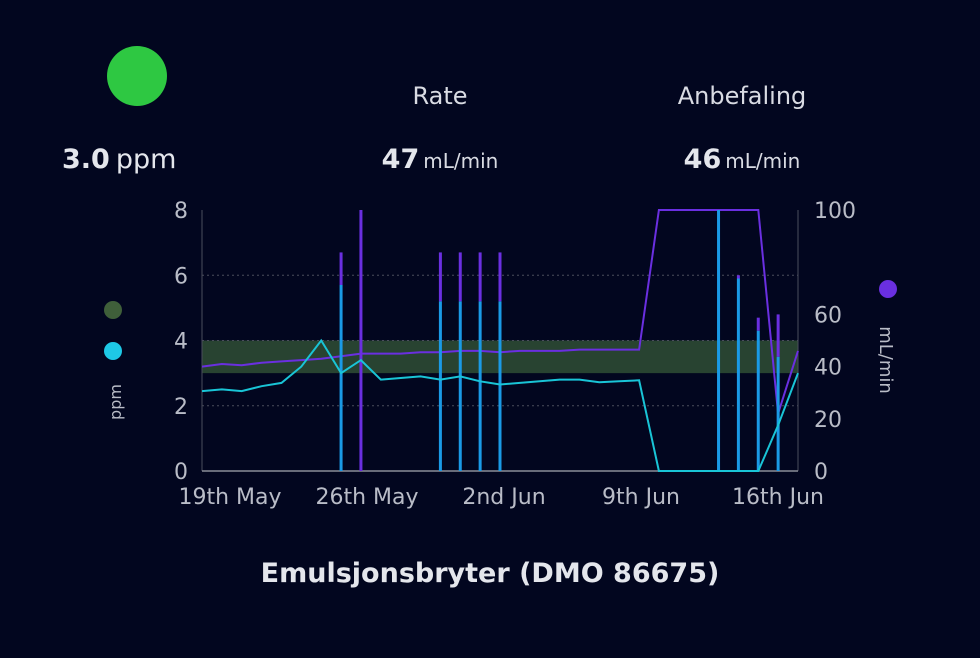 The height and width of the screenshot is (658, 980). Describe the element at coordinates (778, 497) in the screenshot. I see `x-tick-label: 16th Jun` at that location.